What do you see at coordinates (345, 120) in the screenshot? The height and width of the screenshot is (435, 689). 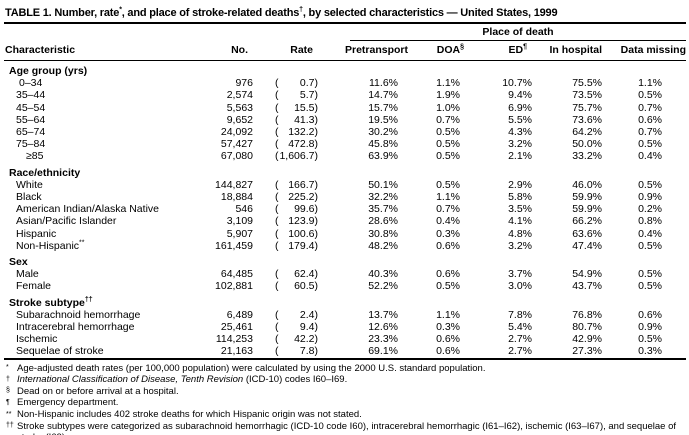 I see `data-row: 55–64 9,652(41.3) 19.5% 0.7% 5.5% 73.6% 0.6%` at bounding box center [345, 120].